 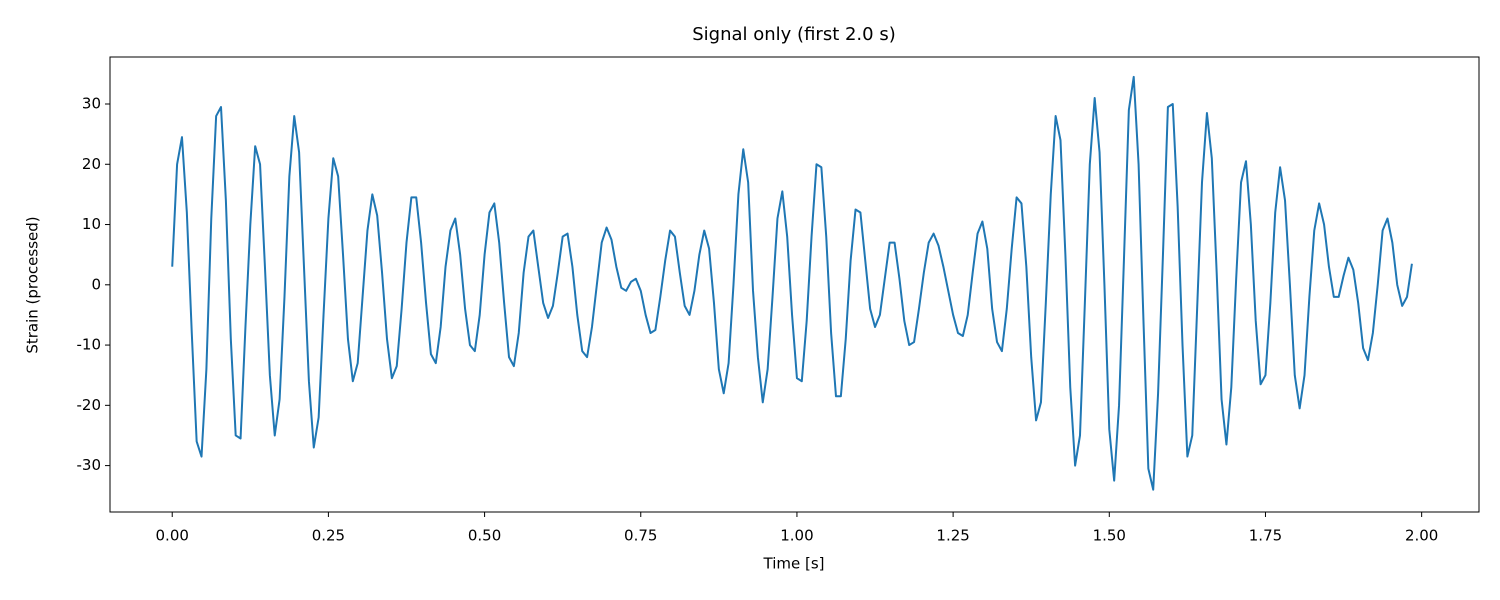 I want to click on x-tick-label: 1.50, so click(x=1109, y=536).